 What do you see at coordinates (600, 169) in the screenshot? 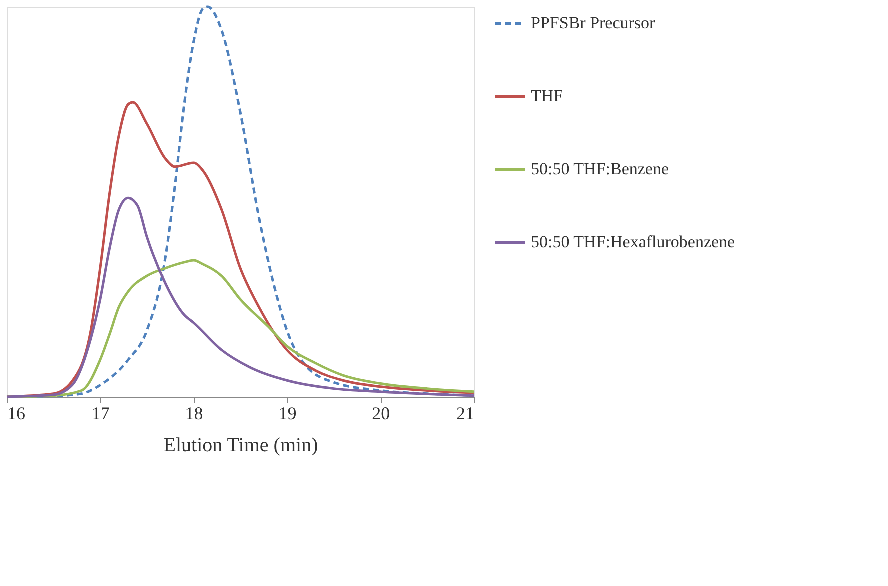
I see `legend-label: 50:50 THF:Benzene` at bounding box center [600, 169].